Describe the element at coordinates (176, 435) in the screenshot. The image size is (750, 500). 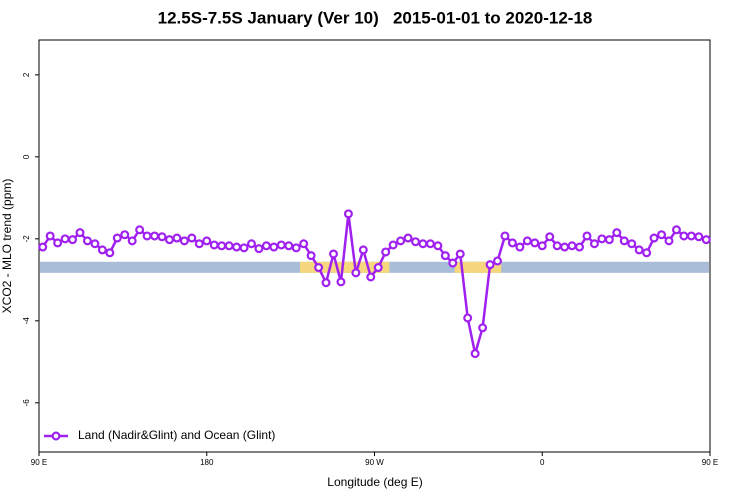
I see `legend-label: Land (Nadir&Glint) and Ocean (Glint)` at that location.